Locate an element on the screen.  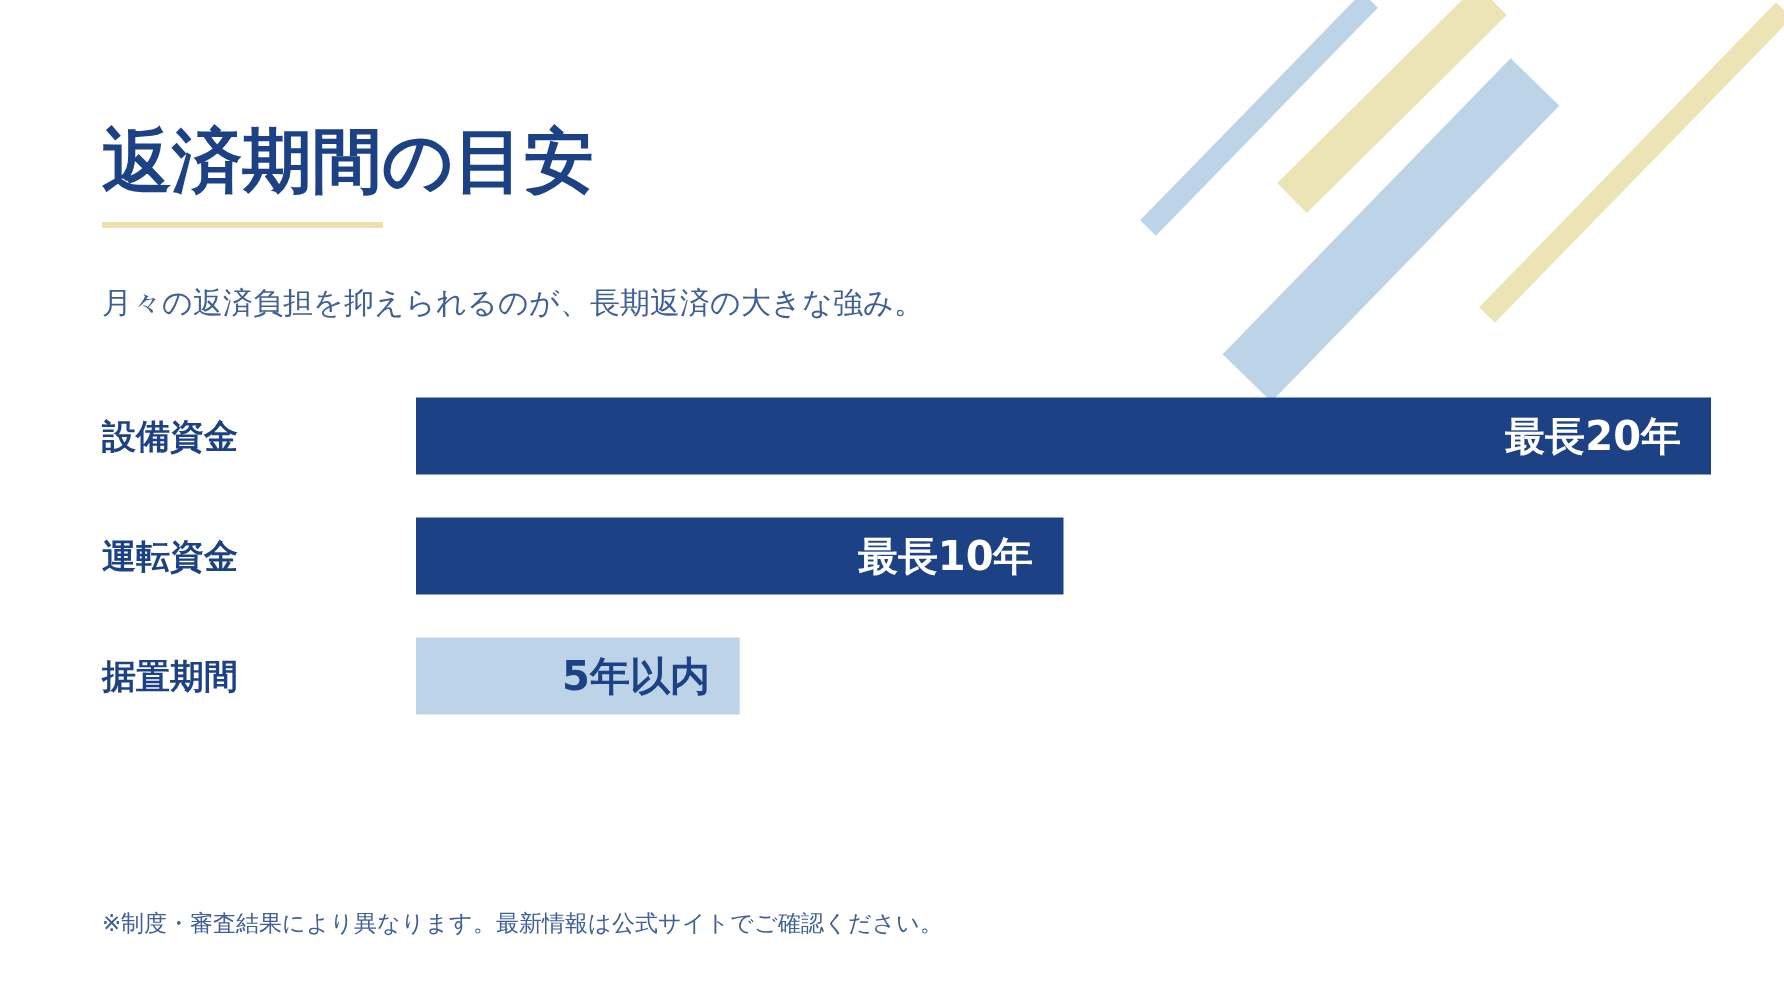
data-label: 5年以内 is located at coordinates (635, 676).